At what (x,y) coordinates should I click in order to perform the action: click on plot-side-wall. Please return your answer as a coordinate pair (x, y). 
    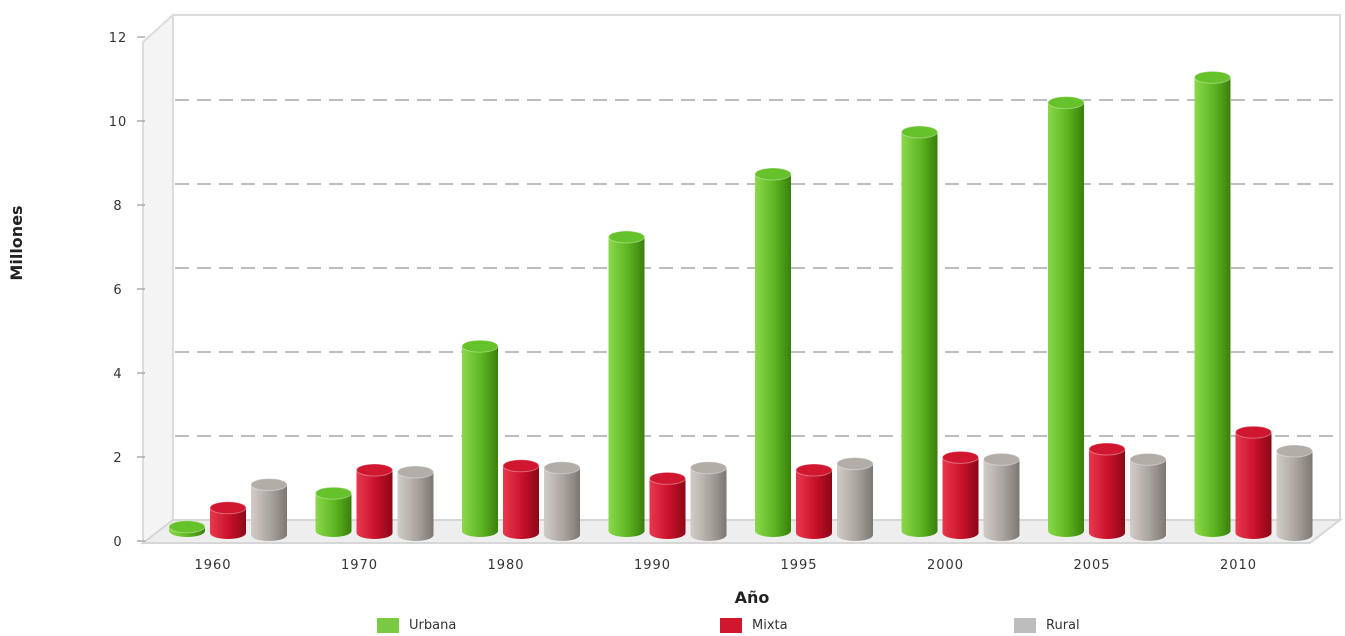
    Looking at the image, I should click on (158, 279).